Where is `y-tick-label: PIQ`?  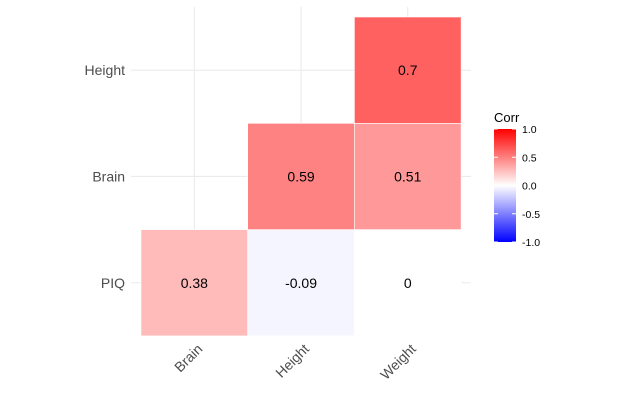
y-tick-label: PIQ is located at coordinates (113, 283).